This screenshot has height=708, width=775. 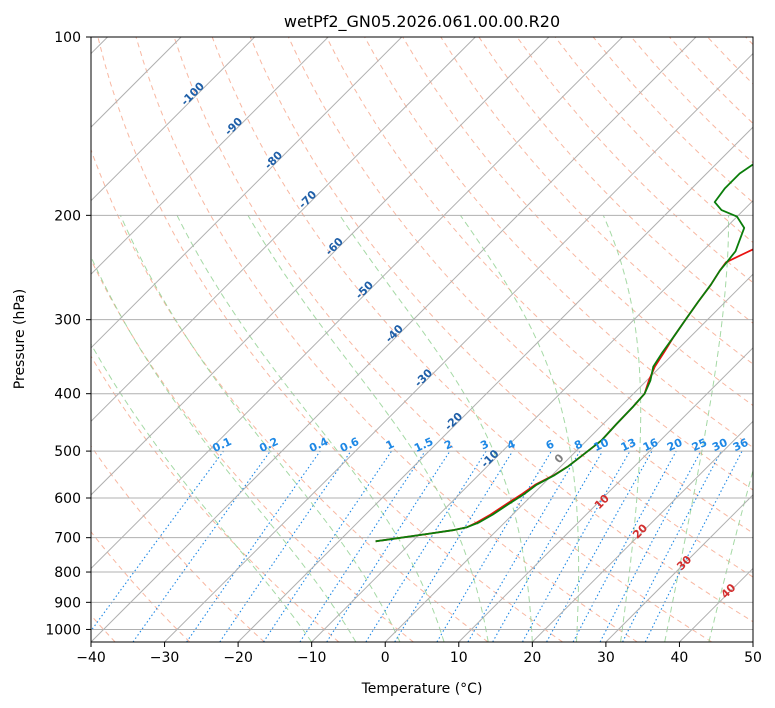 What do you see at coordinates (67, 603) in the screenshot?
I see `y-tick-label: 900` at bounding box center [67, 603].